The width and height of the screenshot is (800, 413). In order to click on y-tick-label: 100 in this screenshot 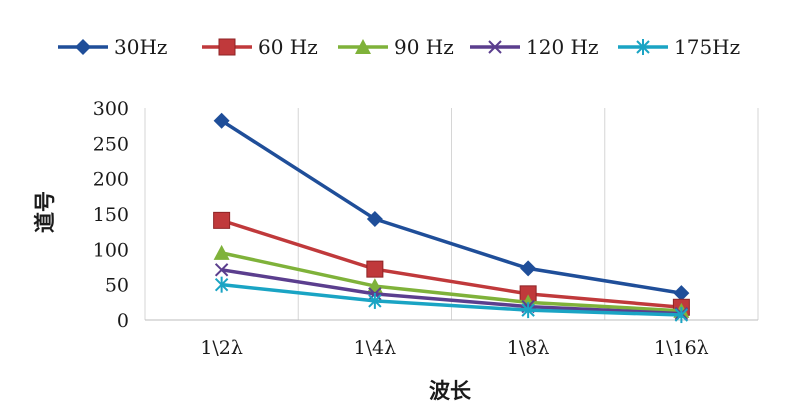, I will do `click(111, 250)`.